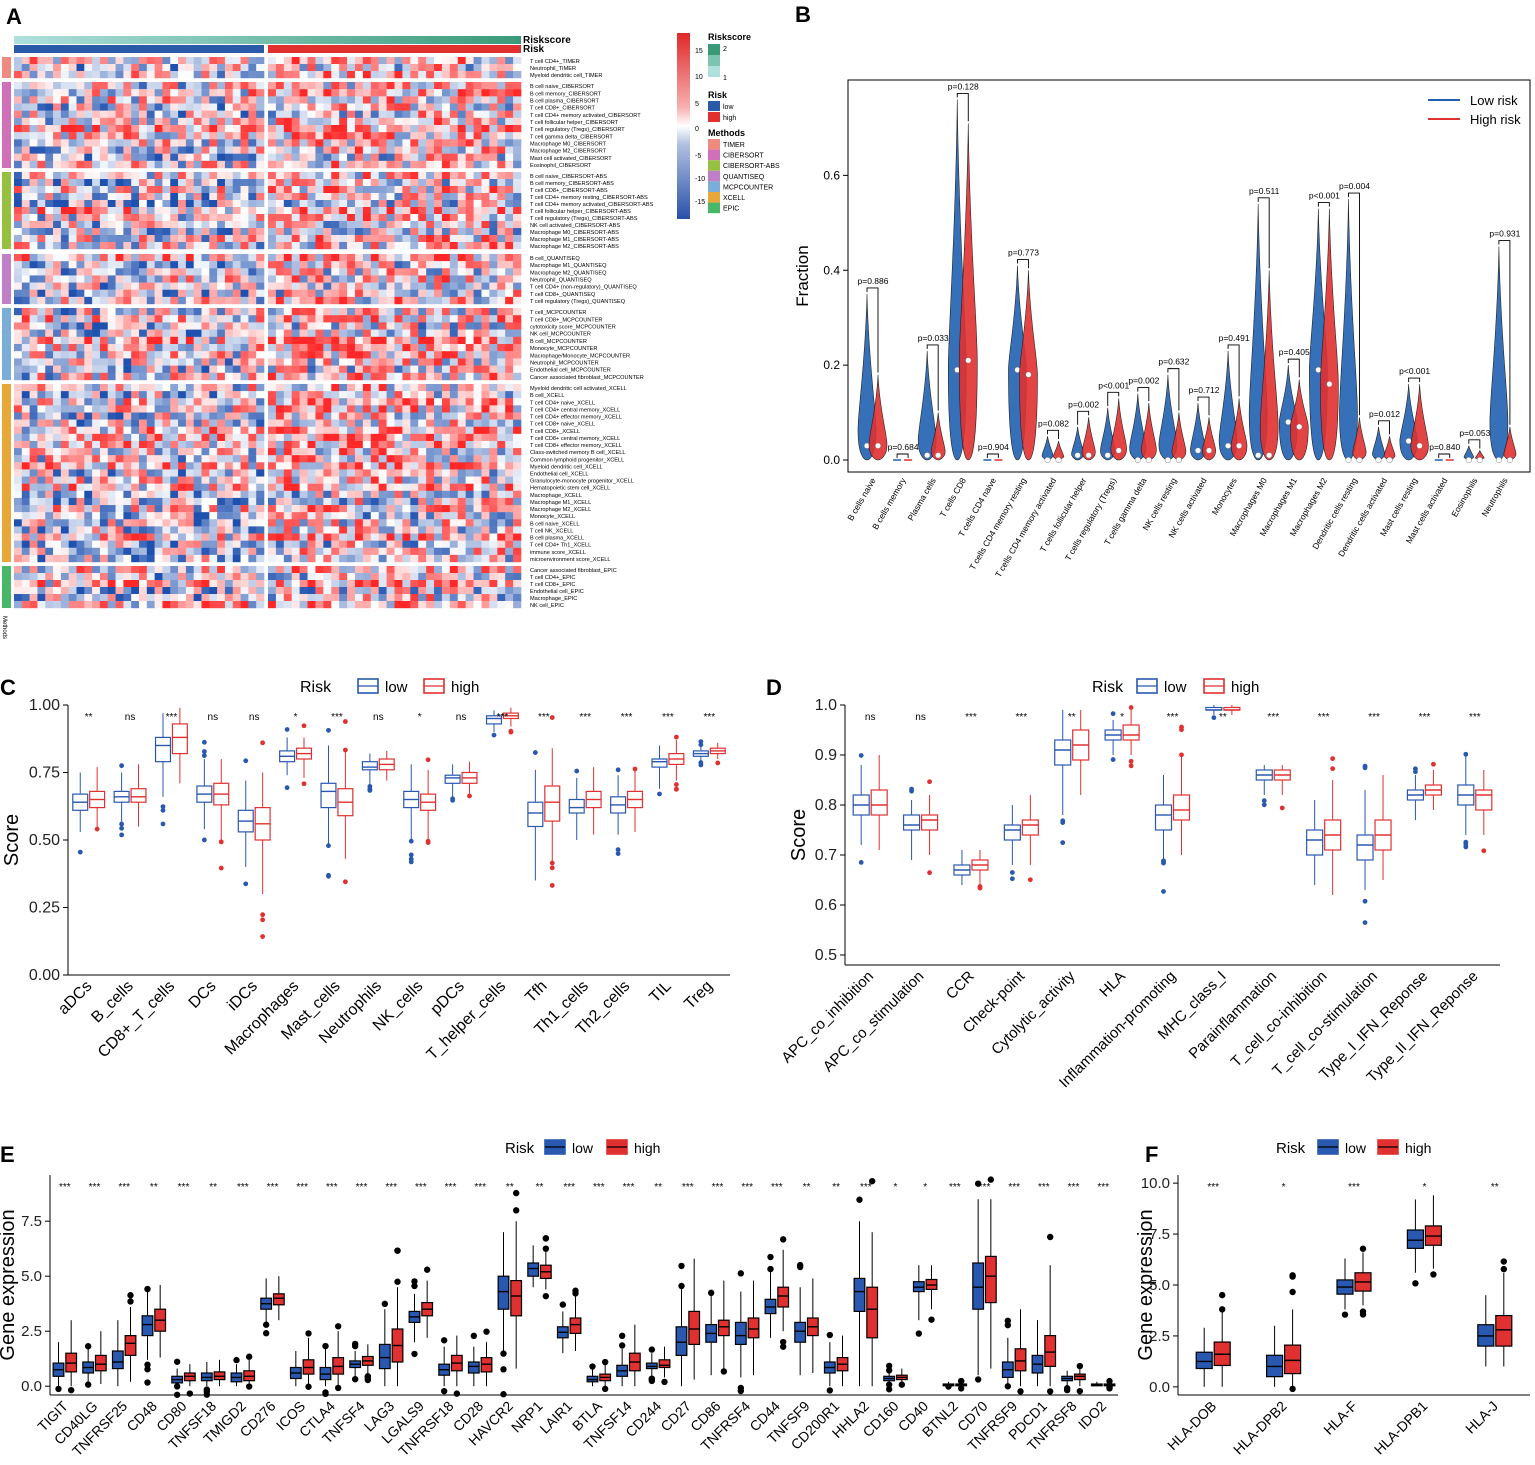  What do you see at coordinates (731, 209) in the screenshot?
I see `legend-method-label-epic: EPIC` at bounding box center [731, 209].